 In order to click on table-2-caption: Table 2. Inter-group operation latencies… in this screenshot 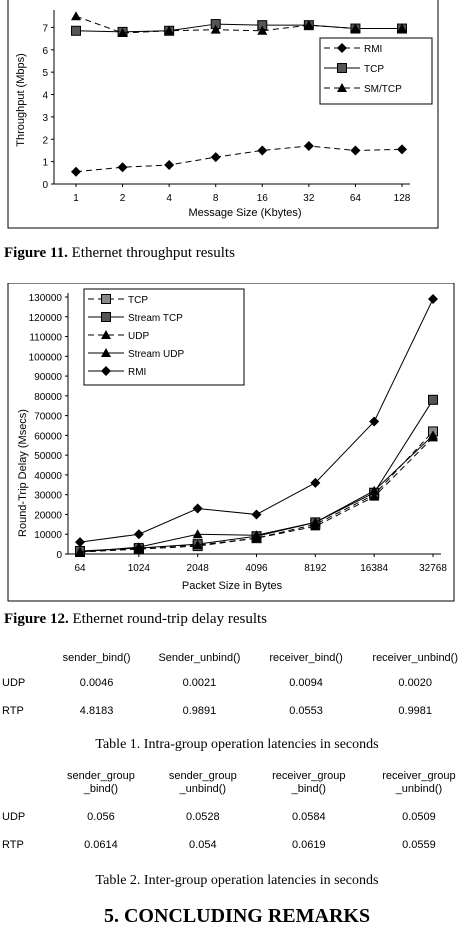, I will do `click(237, 880)`.